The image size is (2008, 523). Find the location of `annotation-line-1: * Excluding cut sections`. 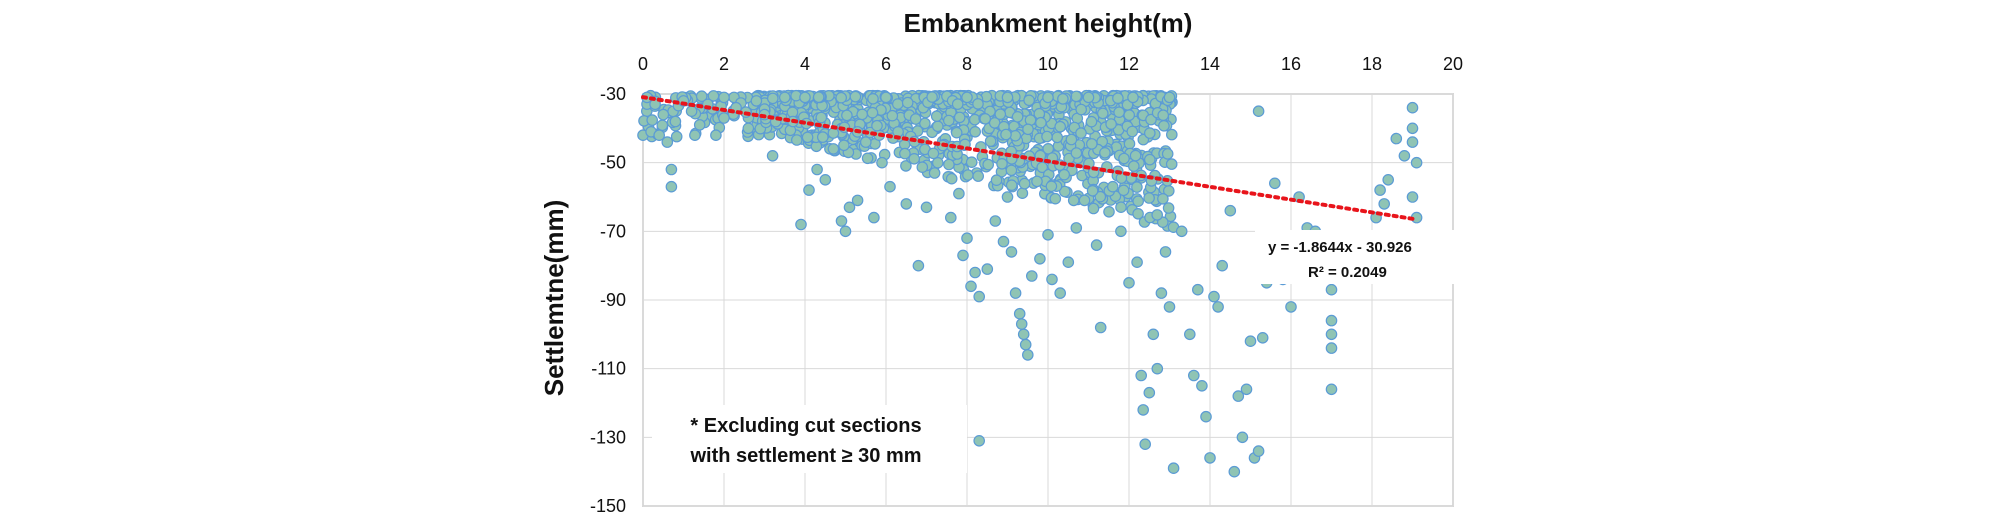

annotation-line-1: * Excluding cut sections is located at coordinates (805, 426).